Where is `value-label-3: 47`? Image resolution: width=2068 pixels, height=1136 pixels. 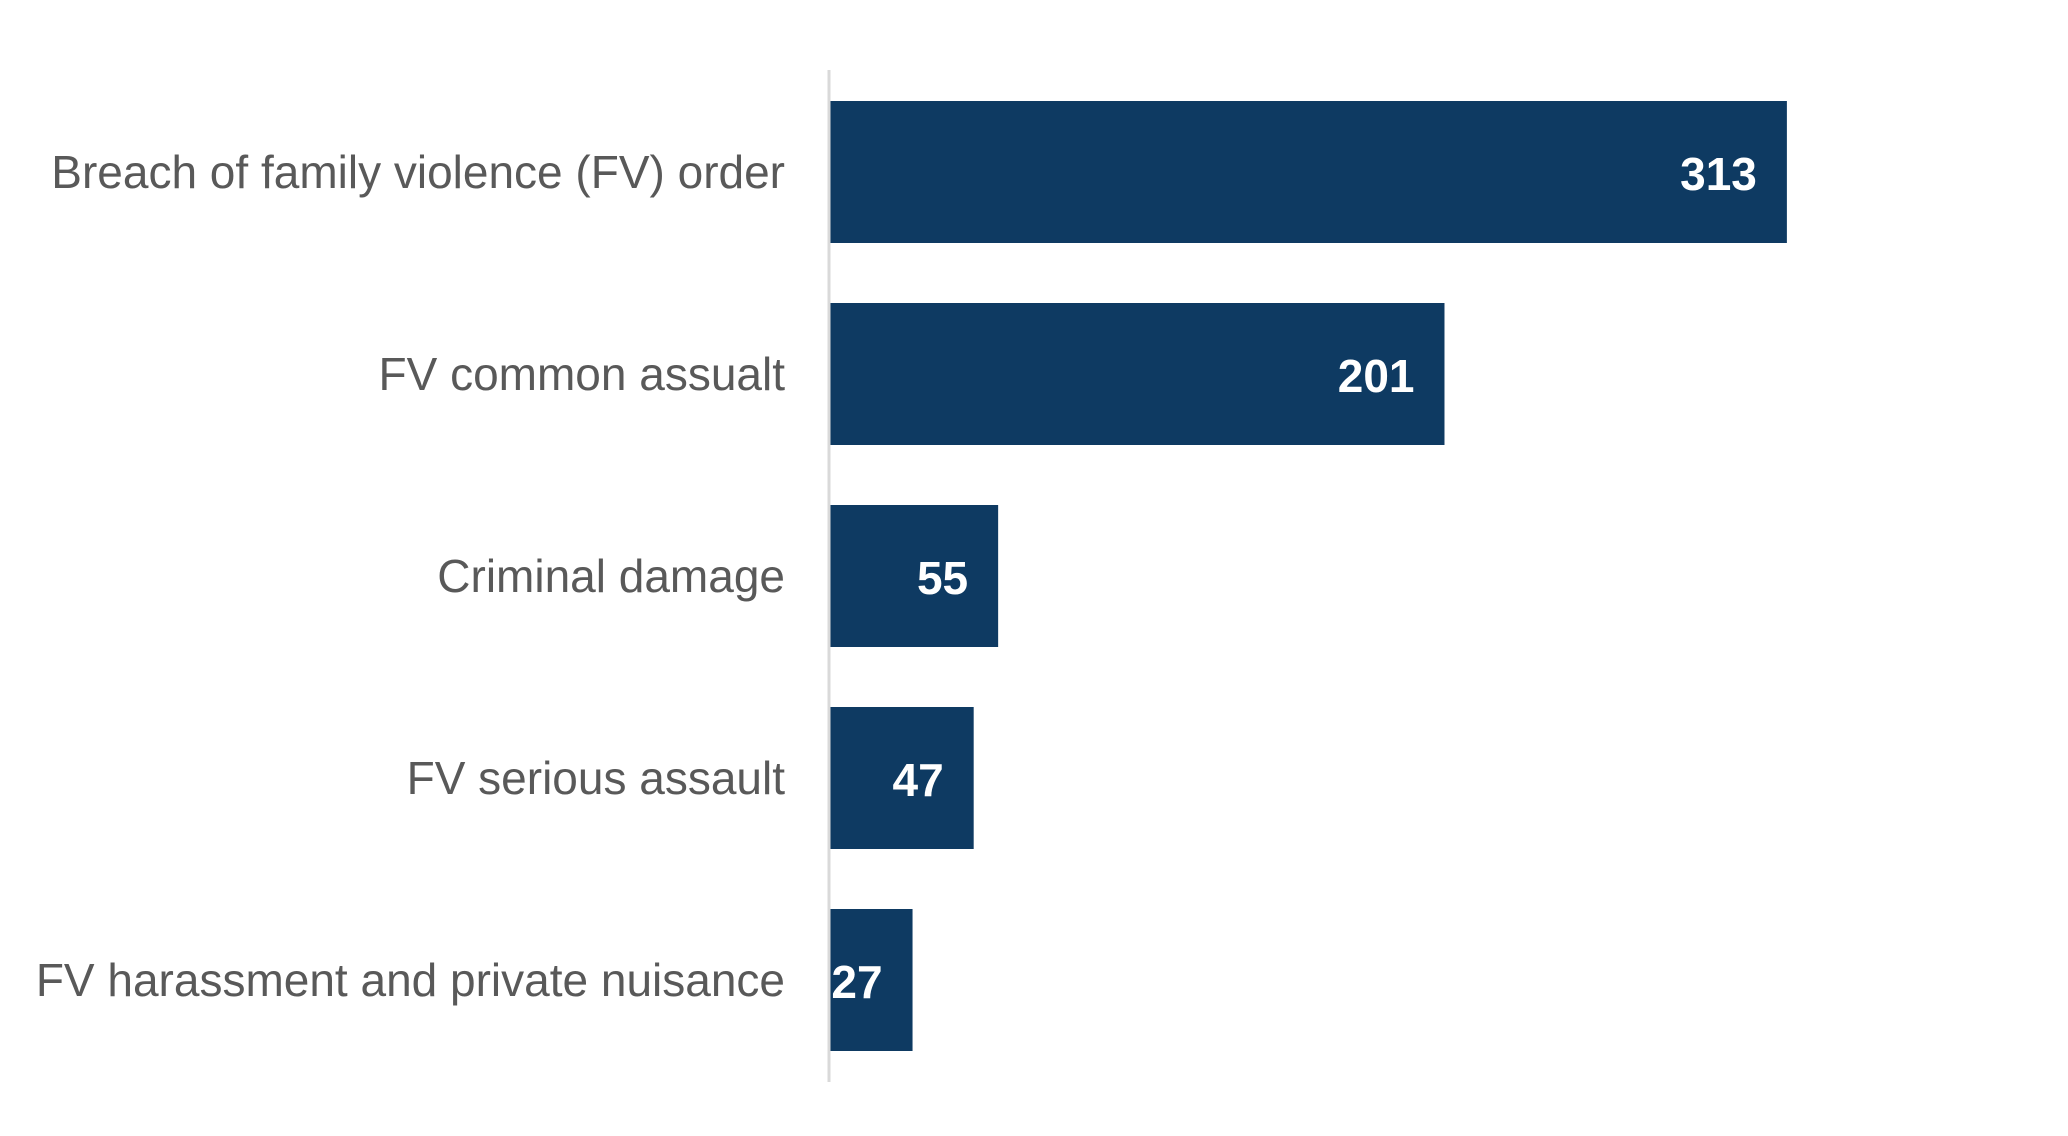 value-label-3: 47 is located at coordinates (918, 780).